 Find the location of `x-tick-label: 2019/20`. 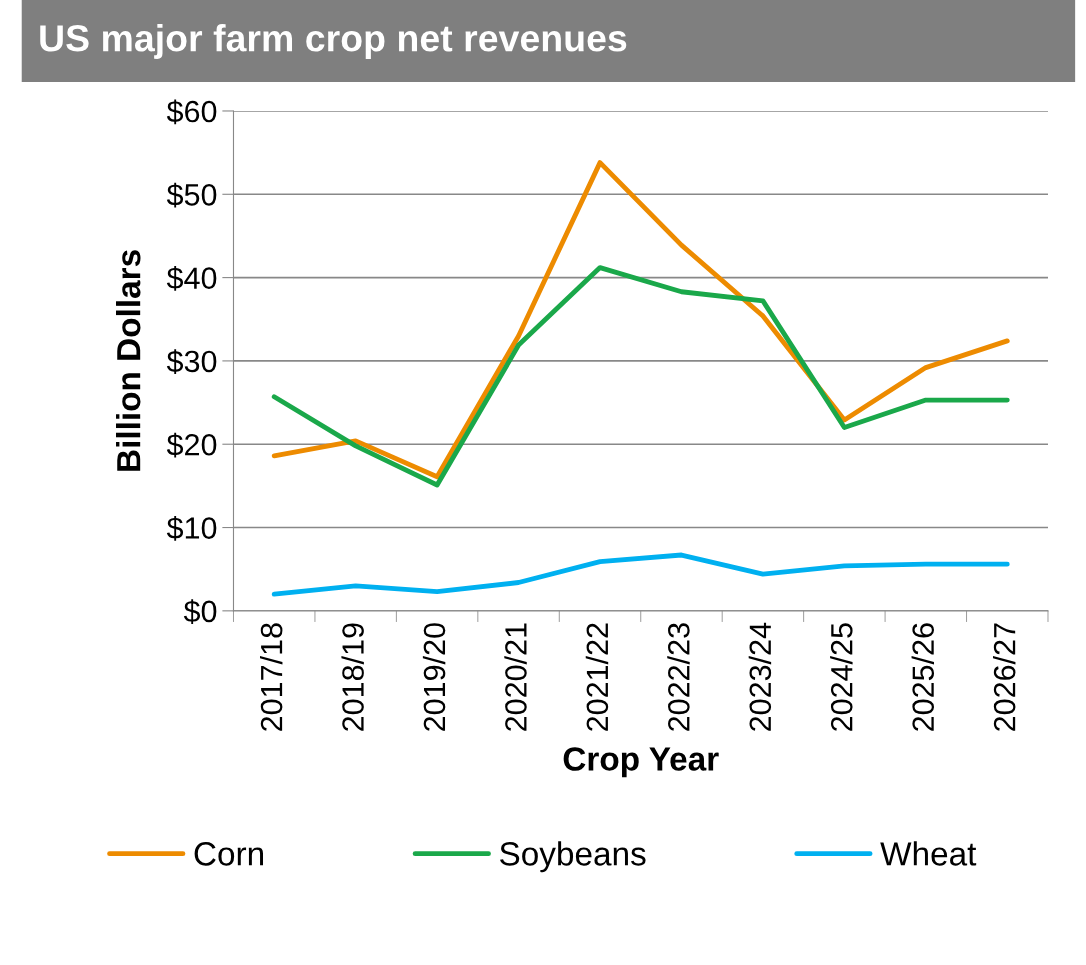

x-tick-label: 2019/20 is located at coordinates (434, 677).